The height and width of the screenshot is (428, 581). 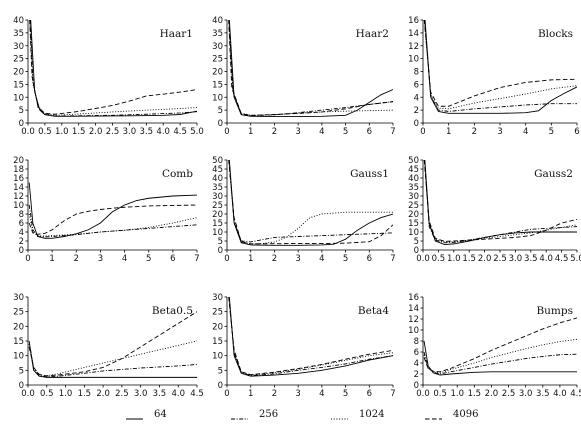 What do you see at coordinates (416, 242) in the screenshot?
I see `y-tick-label: 5` at bounding box center [416, 242].